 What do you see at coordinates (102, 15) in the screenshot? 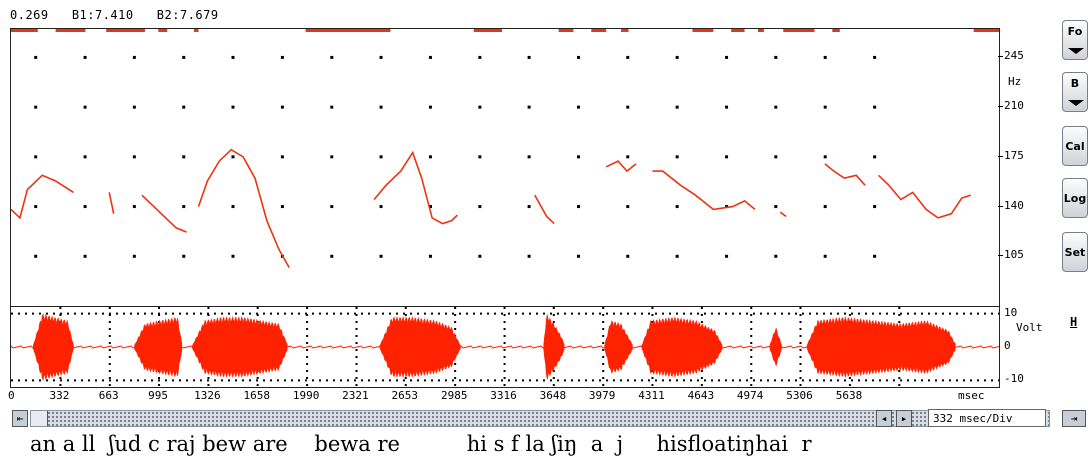
I see `boundary-b1: B1:7.410` at bounding box center [102, 15].